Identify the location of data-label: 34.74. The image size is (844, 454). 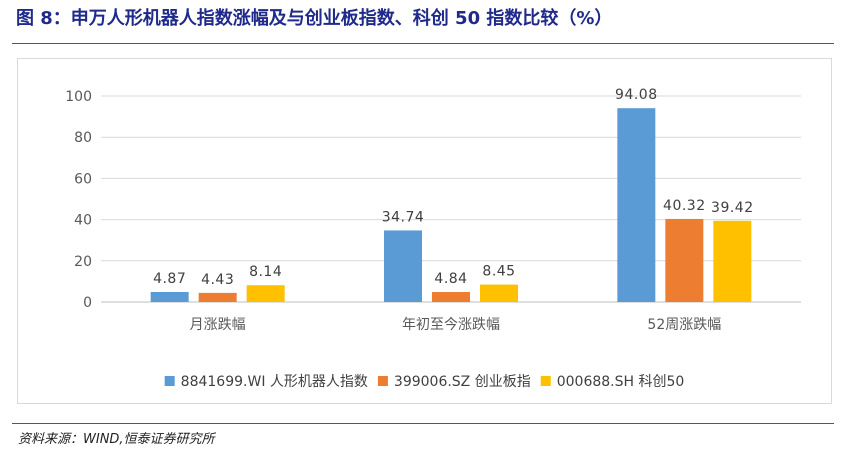
(403, 217).